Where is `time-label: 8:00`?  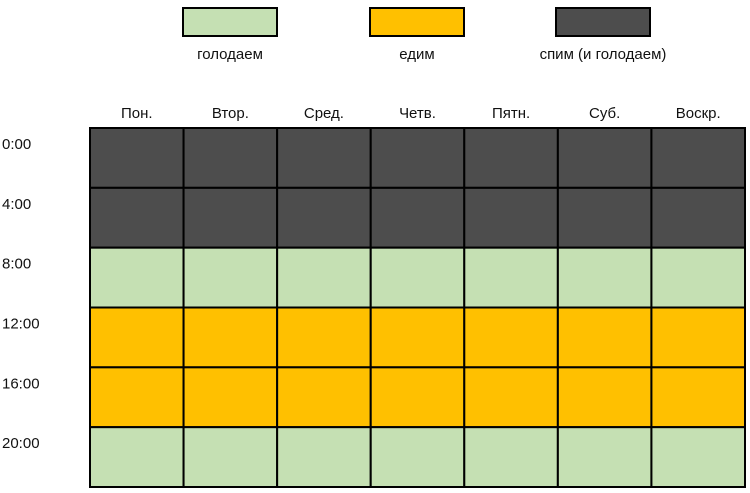 time-label: 8:00 is located at coordinates (16, 264).